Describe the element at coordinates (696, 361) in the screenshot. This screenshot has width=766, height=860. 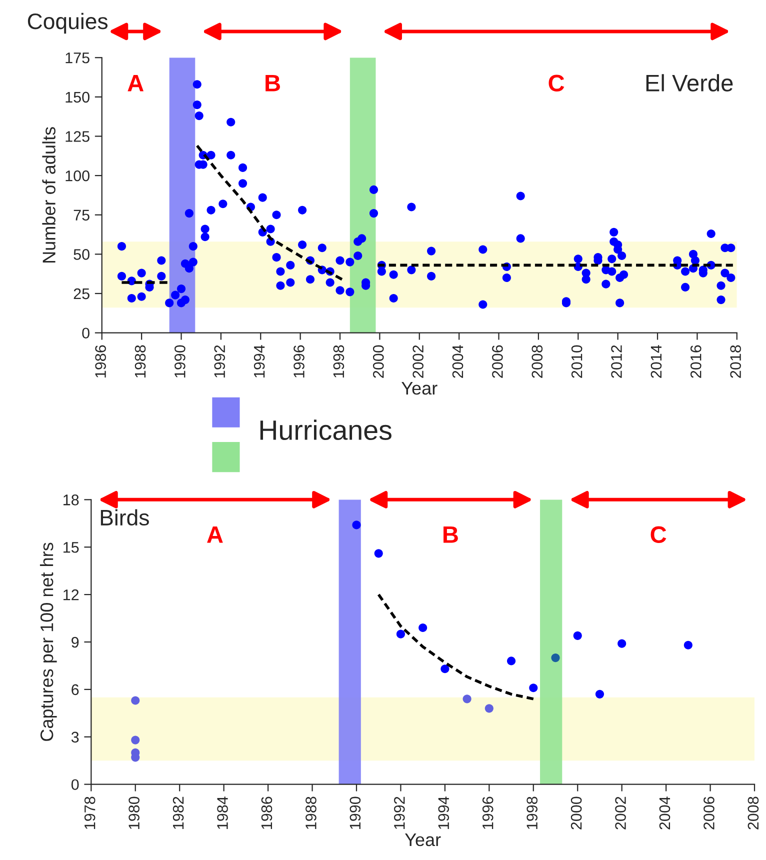
I see `x-tick-label: 2016` at that location.